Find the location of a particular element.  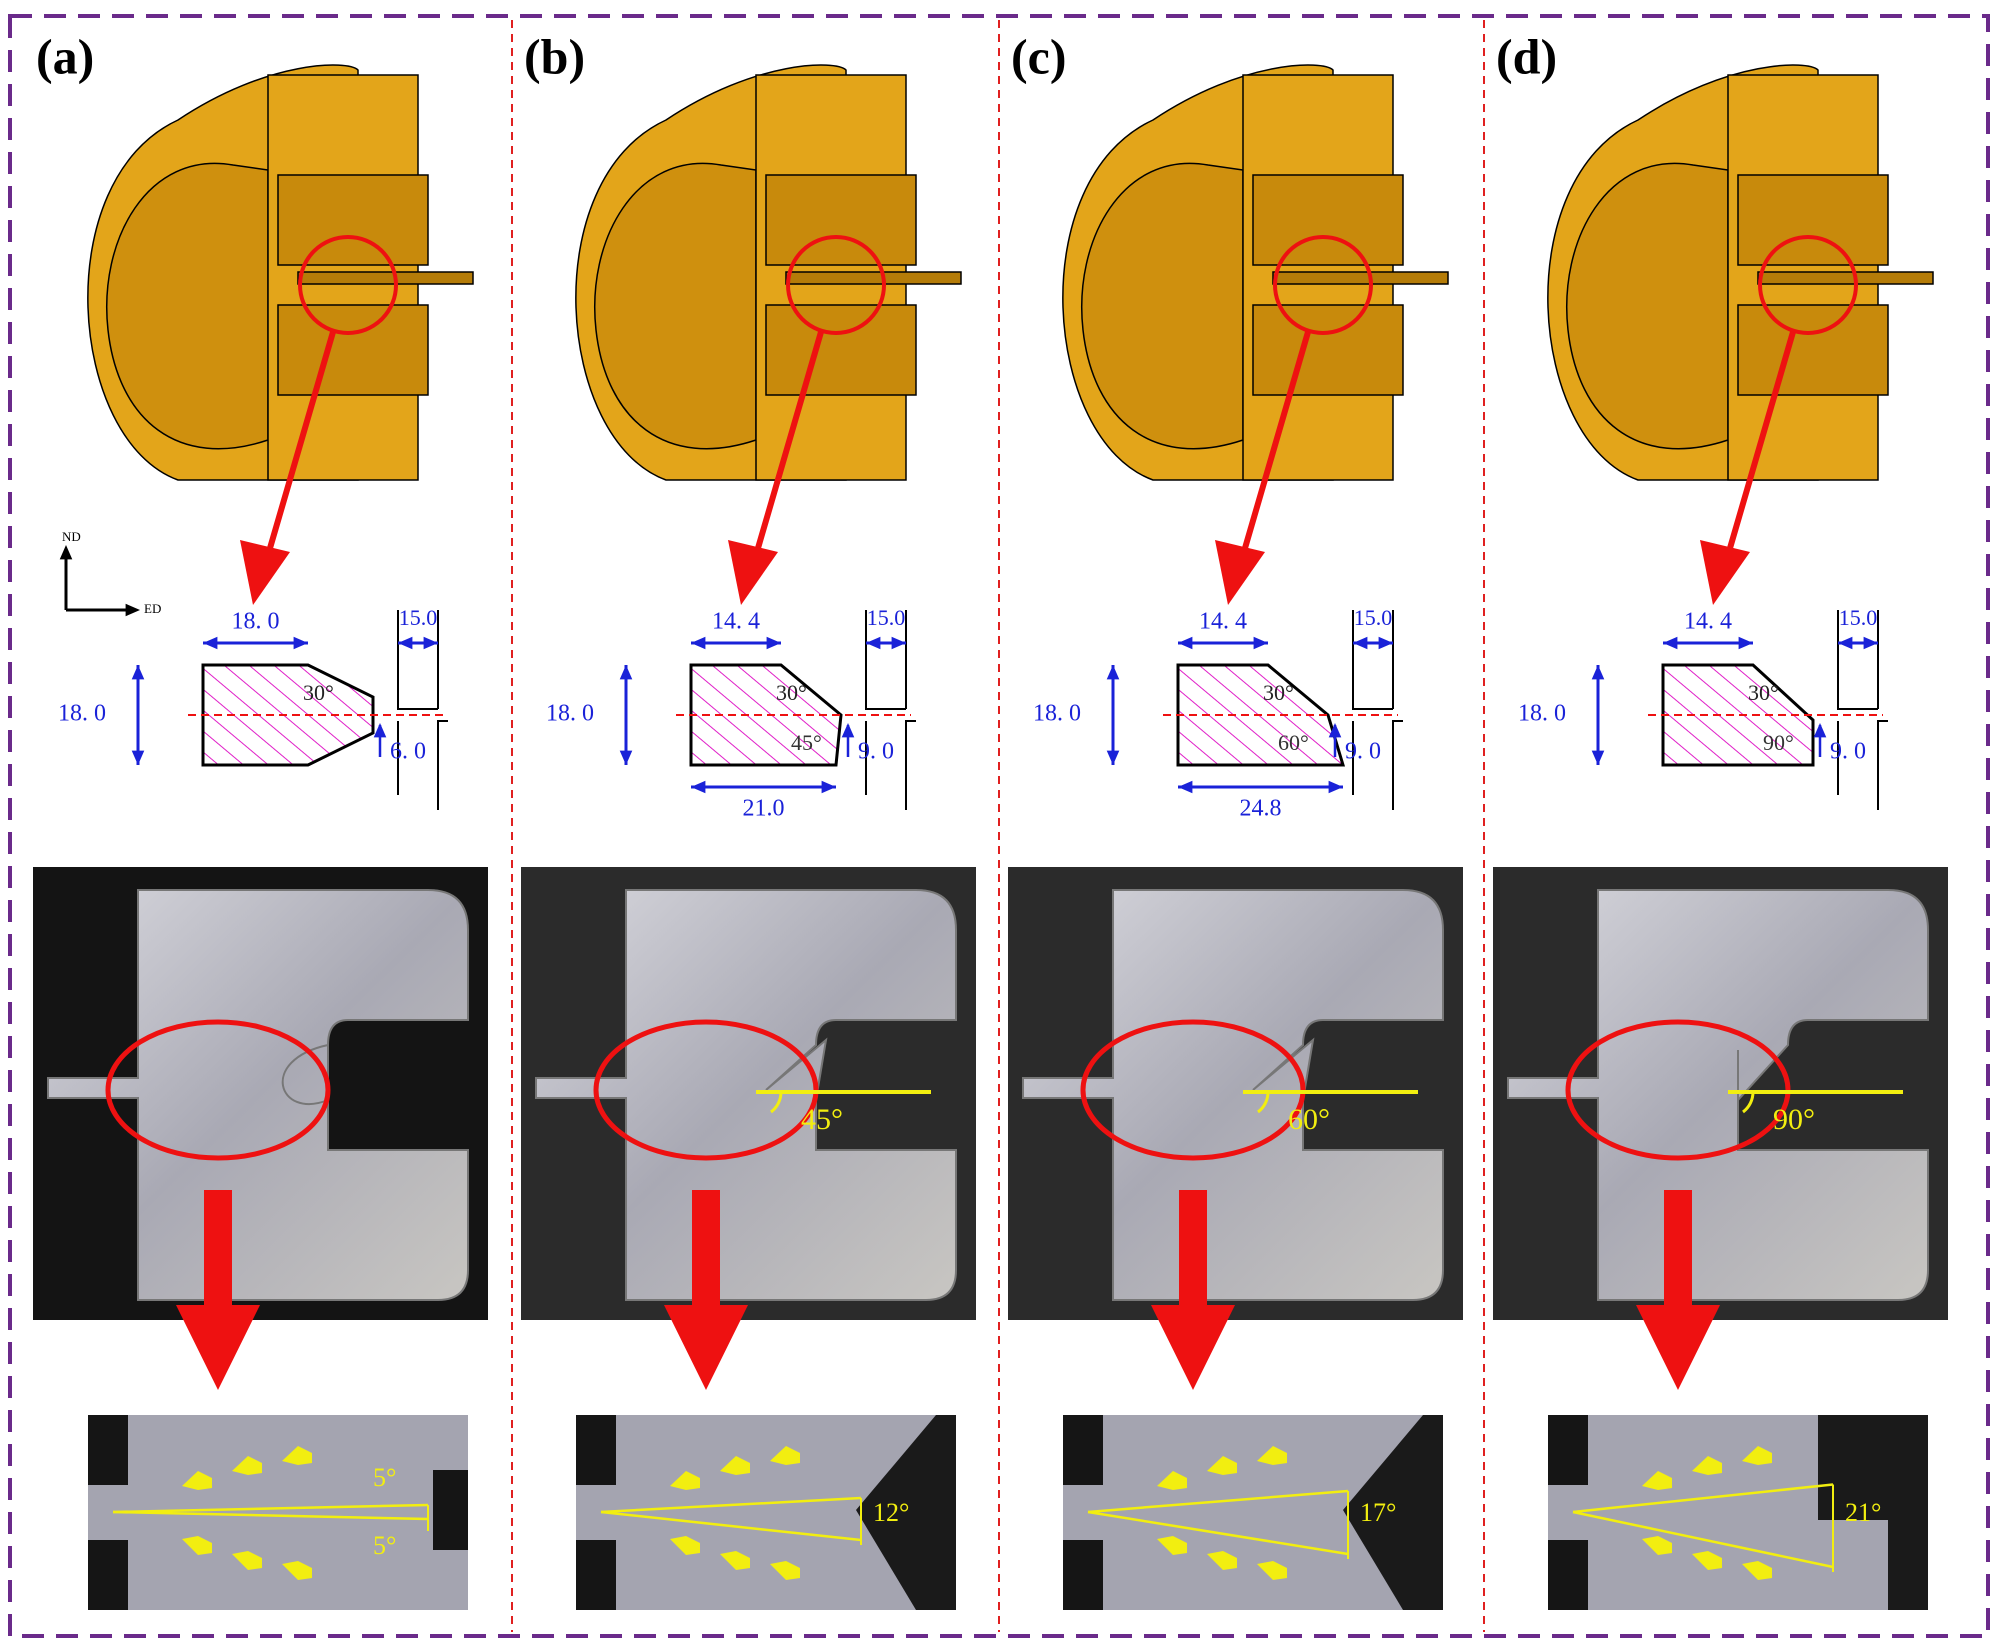

dim-label: 24.8 is located at coordinates (1261, 809).